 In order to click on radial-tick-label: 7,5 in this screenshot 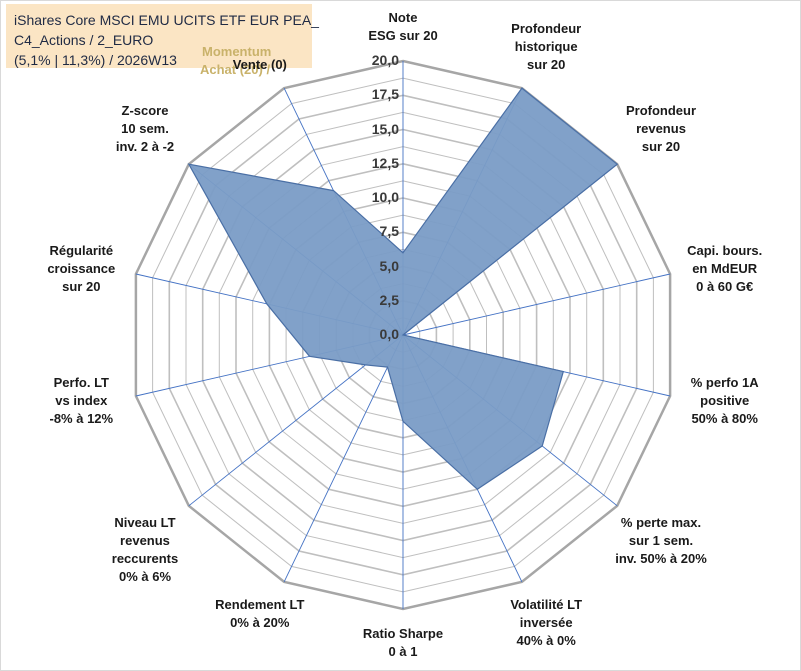, I will do `click(389, 231)`.